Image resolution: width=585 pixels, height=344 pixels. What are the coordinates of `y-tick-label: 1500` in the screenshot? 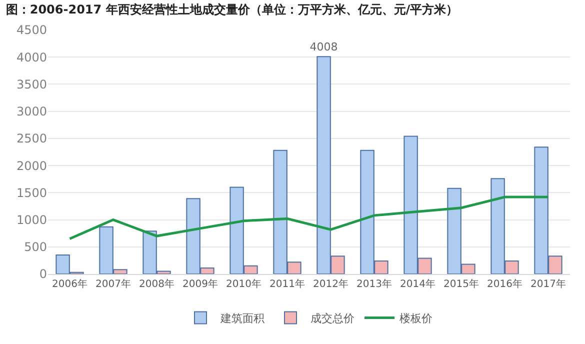 It's located at (31, 193).